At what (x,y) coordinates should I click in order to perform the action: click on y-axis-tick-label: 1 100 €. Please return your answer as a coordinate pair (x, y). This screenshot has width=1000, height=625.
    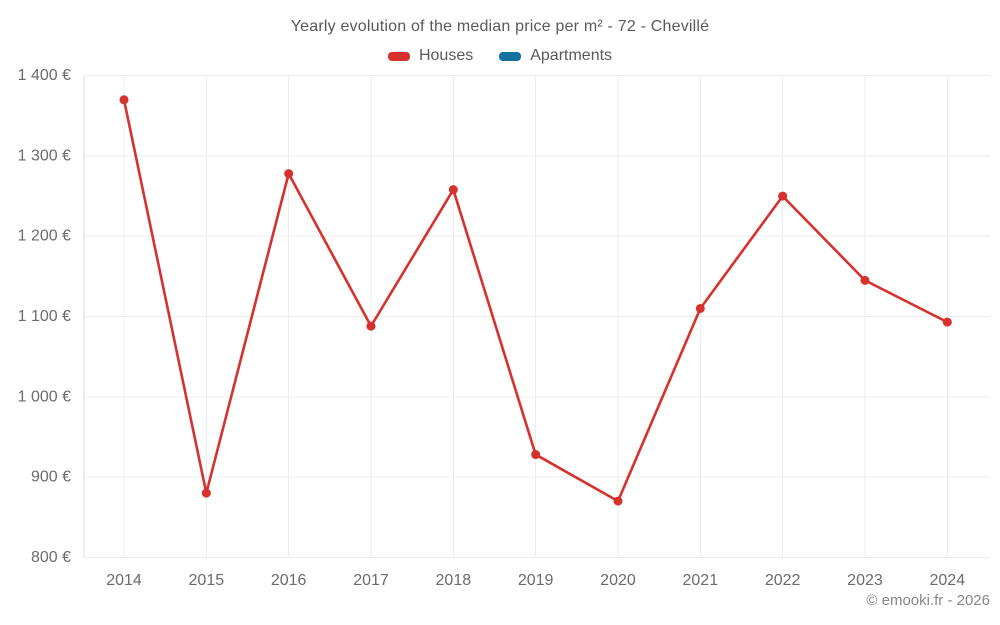
    Looking at the image, I should click on (44, 316).